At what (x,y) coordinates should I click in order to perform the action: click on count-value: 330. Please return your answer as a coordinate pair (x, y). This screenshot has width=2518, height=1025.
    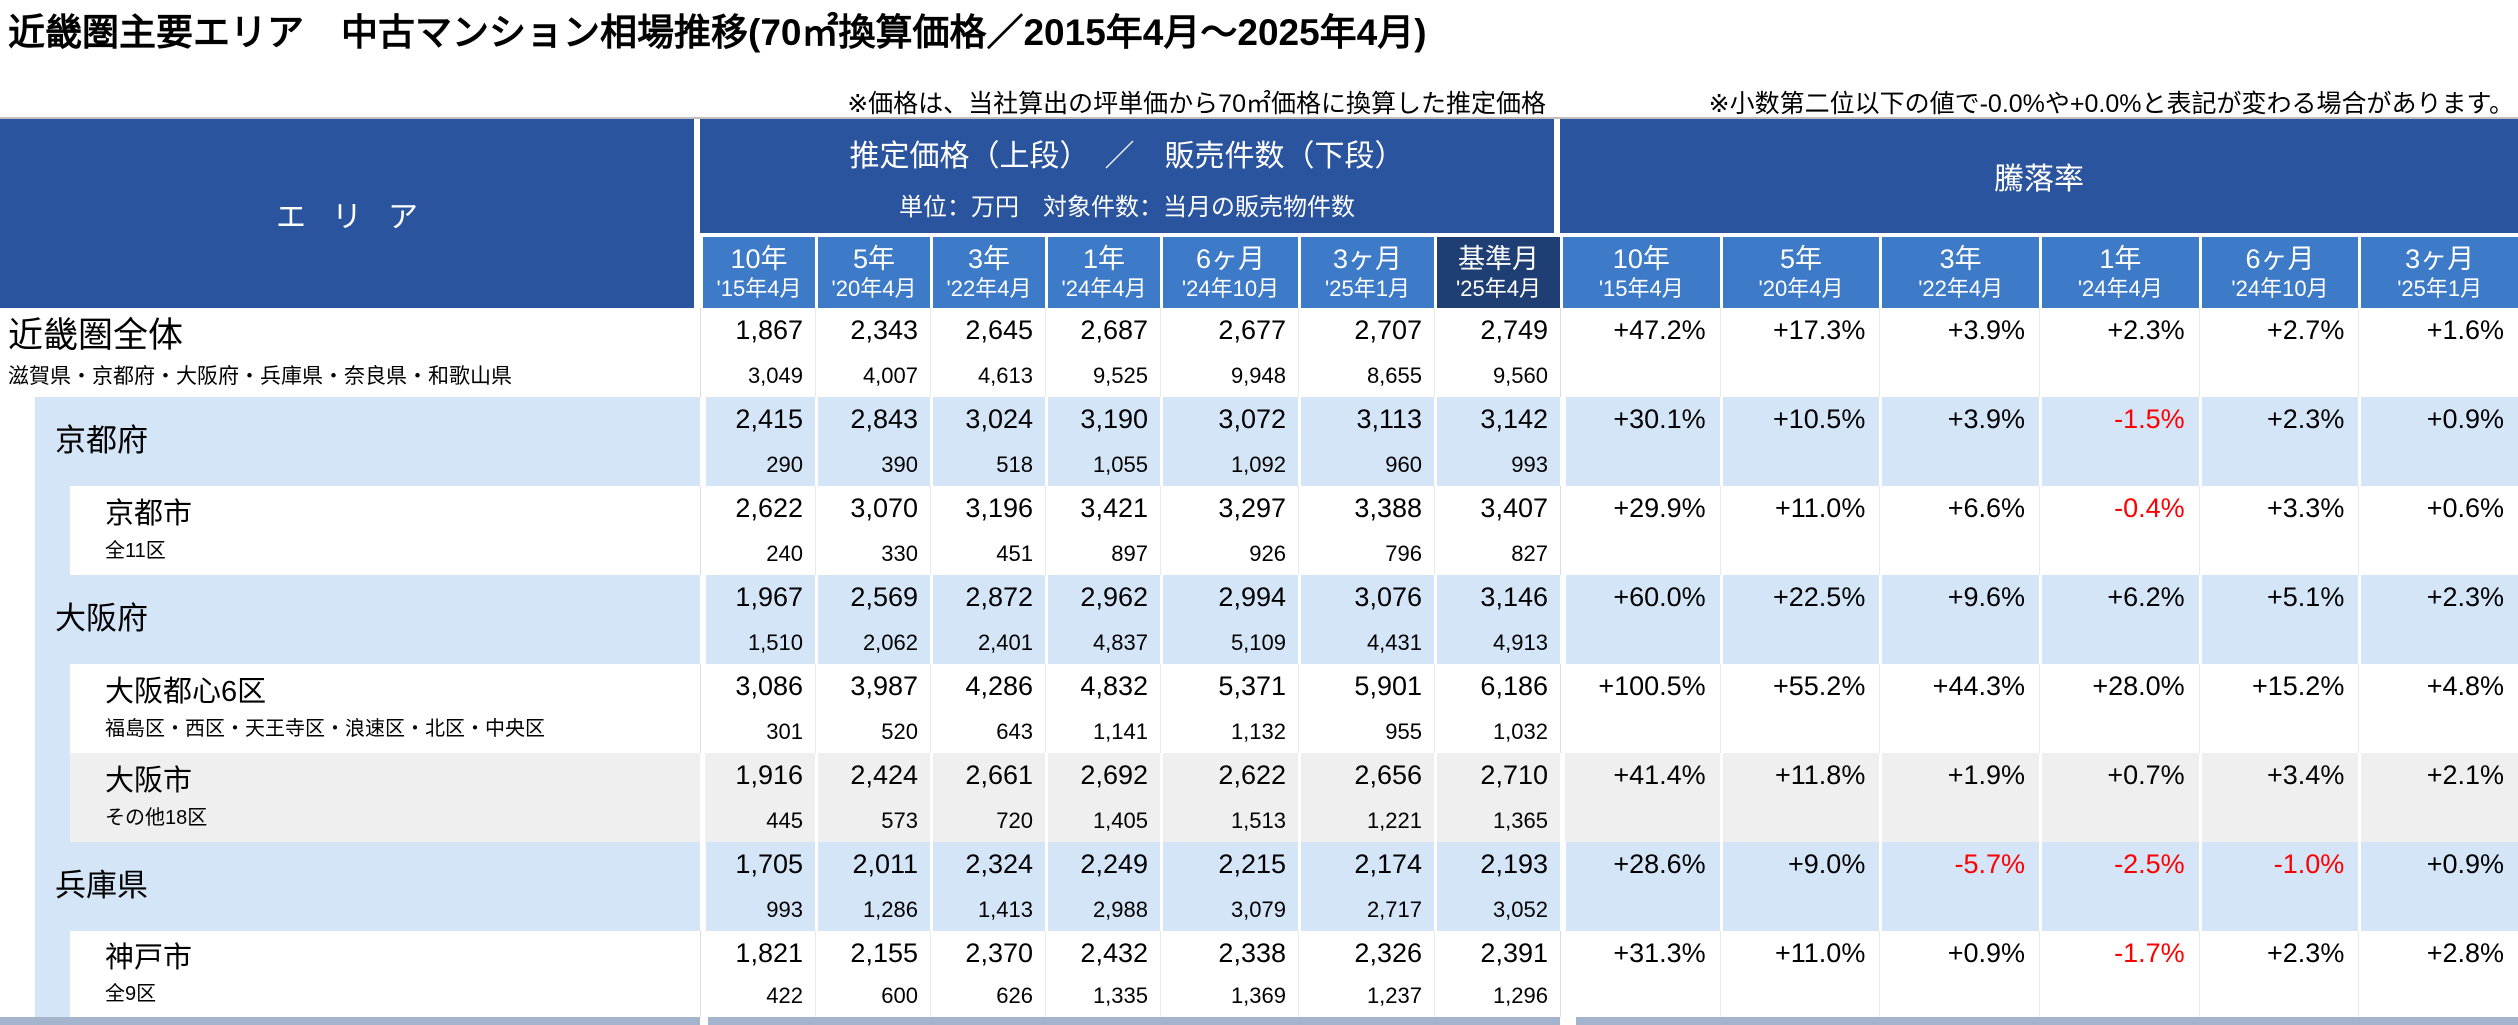
    Looking at the image, I should click on (899, 553).